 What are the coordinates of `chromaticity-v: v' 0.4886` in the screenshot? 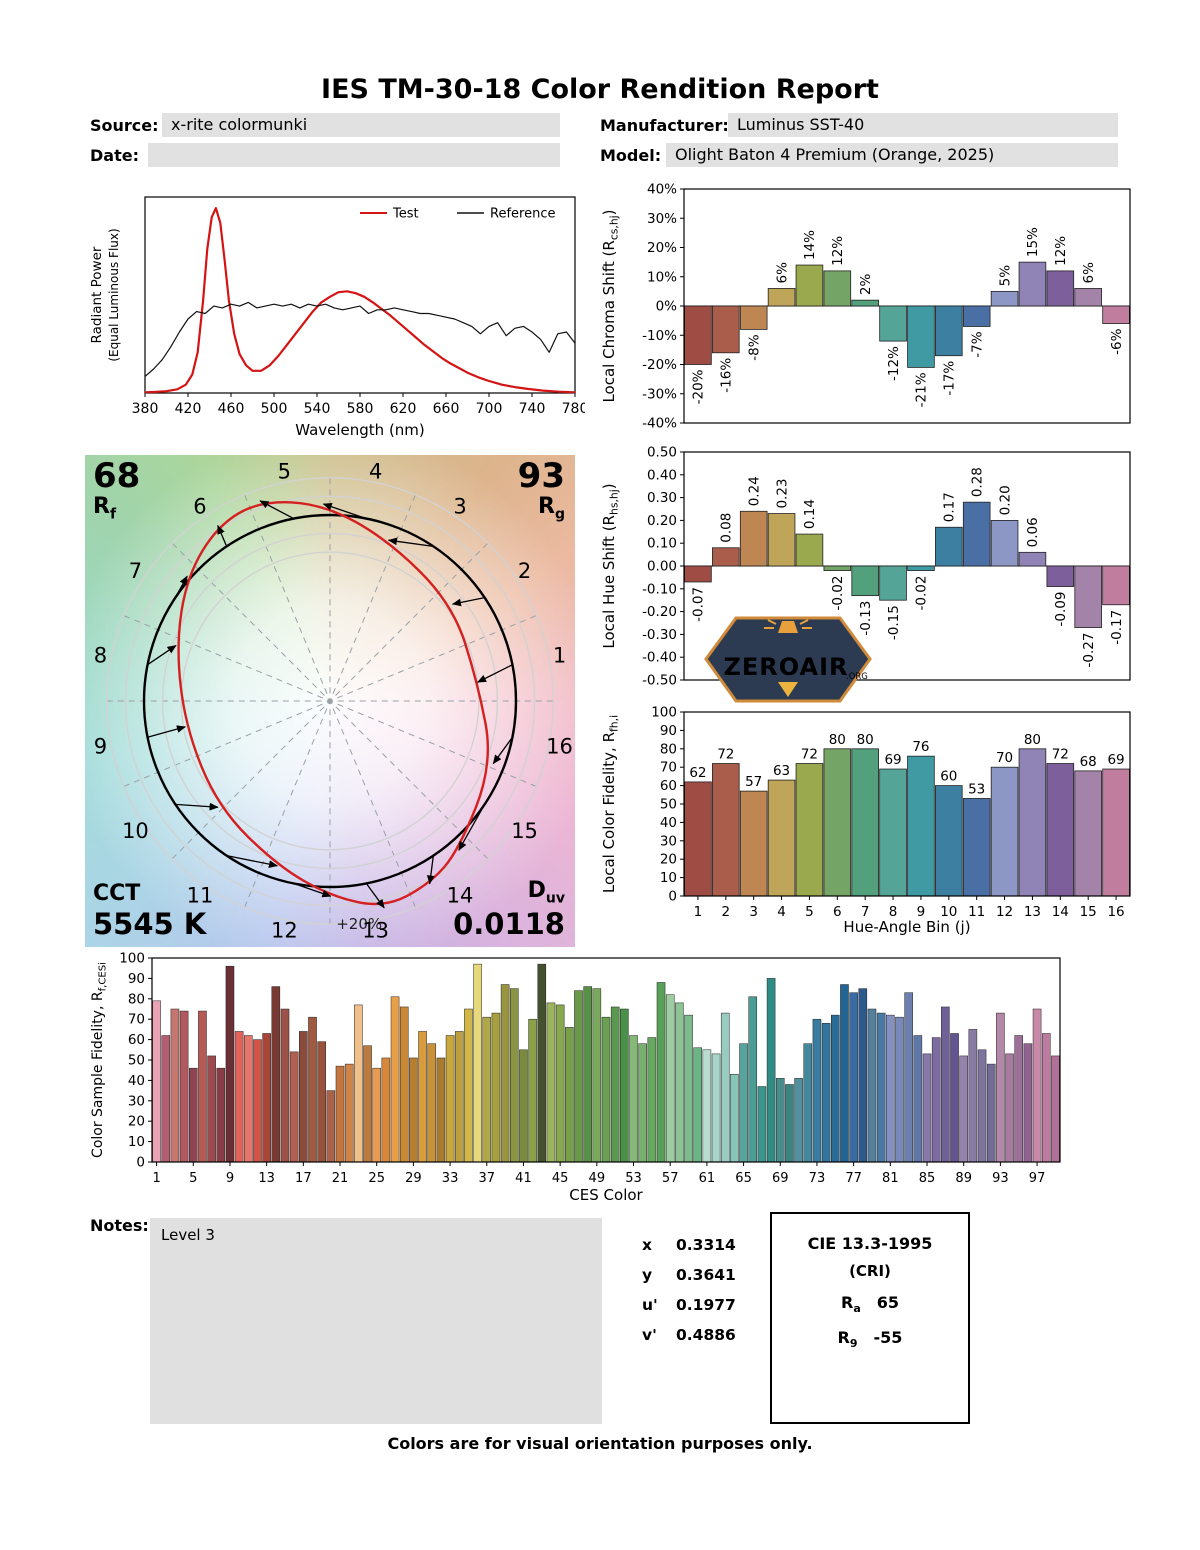 It's located at (689, 1335).